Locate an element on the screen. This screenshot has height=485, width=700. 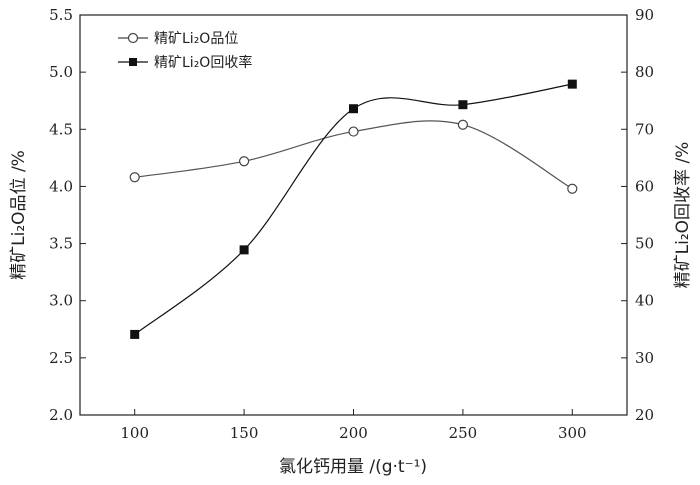
left-axis-title: 精矿Li₂O品位 /% is located at coordinates (19, 215).